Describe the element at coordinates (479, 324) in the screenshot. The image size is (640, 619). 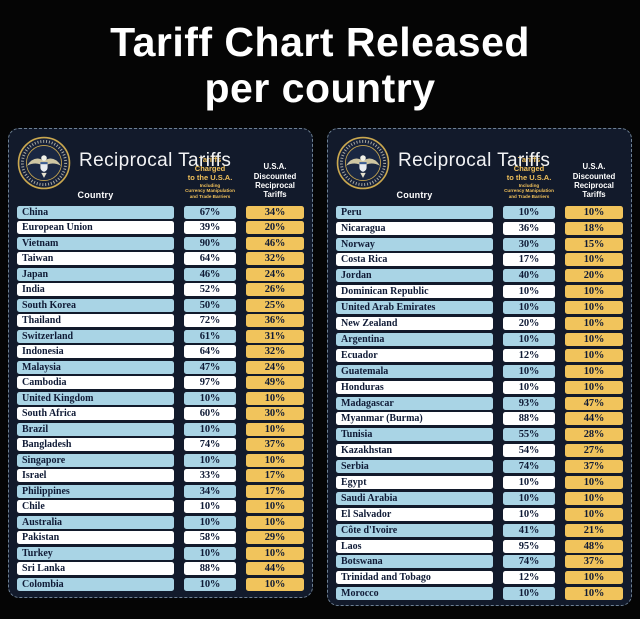
I see `table-row: New Zealand 20% 10%` at that location.